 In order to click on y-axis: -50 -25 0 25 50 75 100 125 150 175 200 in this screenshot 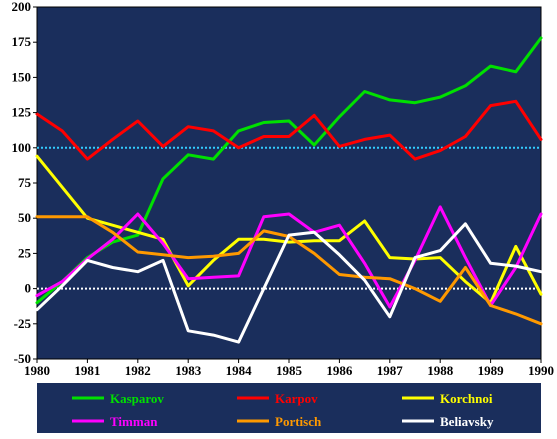, I will do `click(24, 183)`.